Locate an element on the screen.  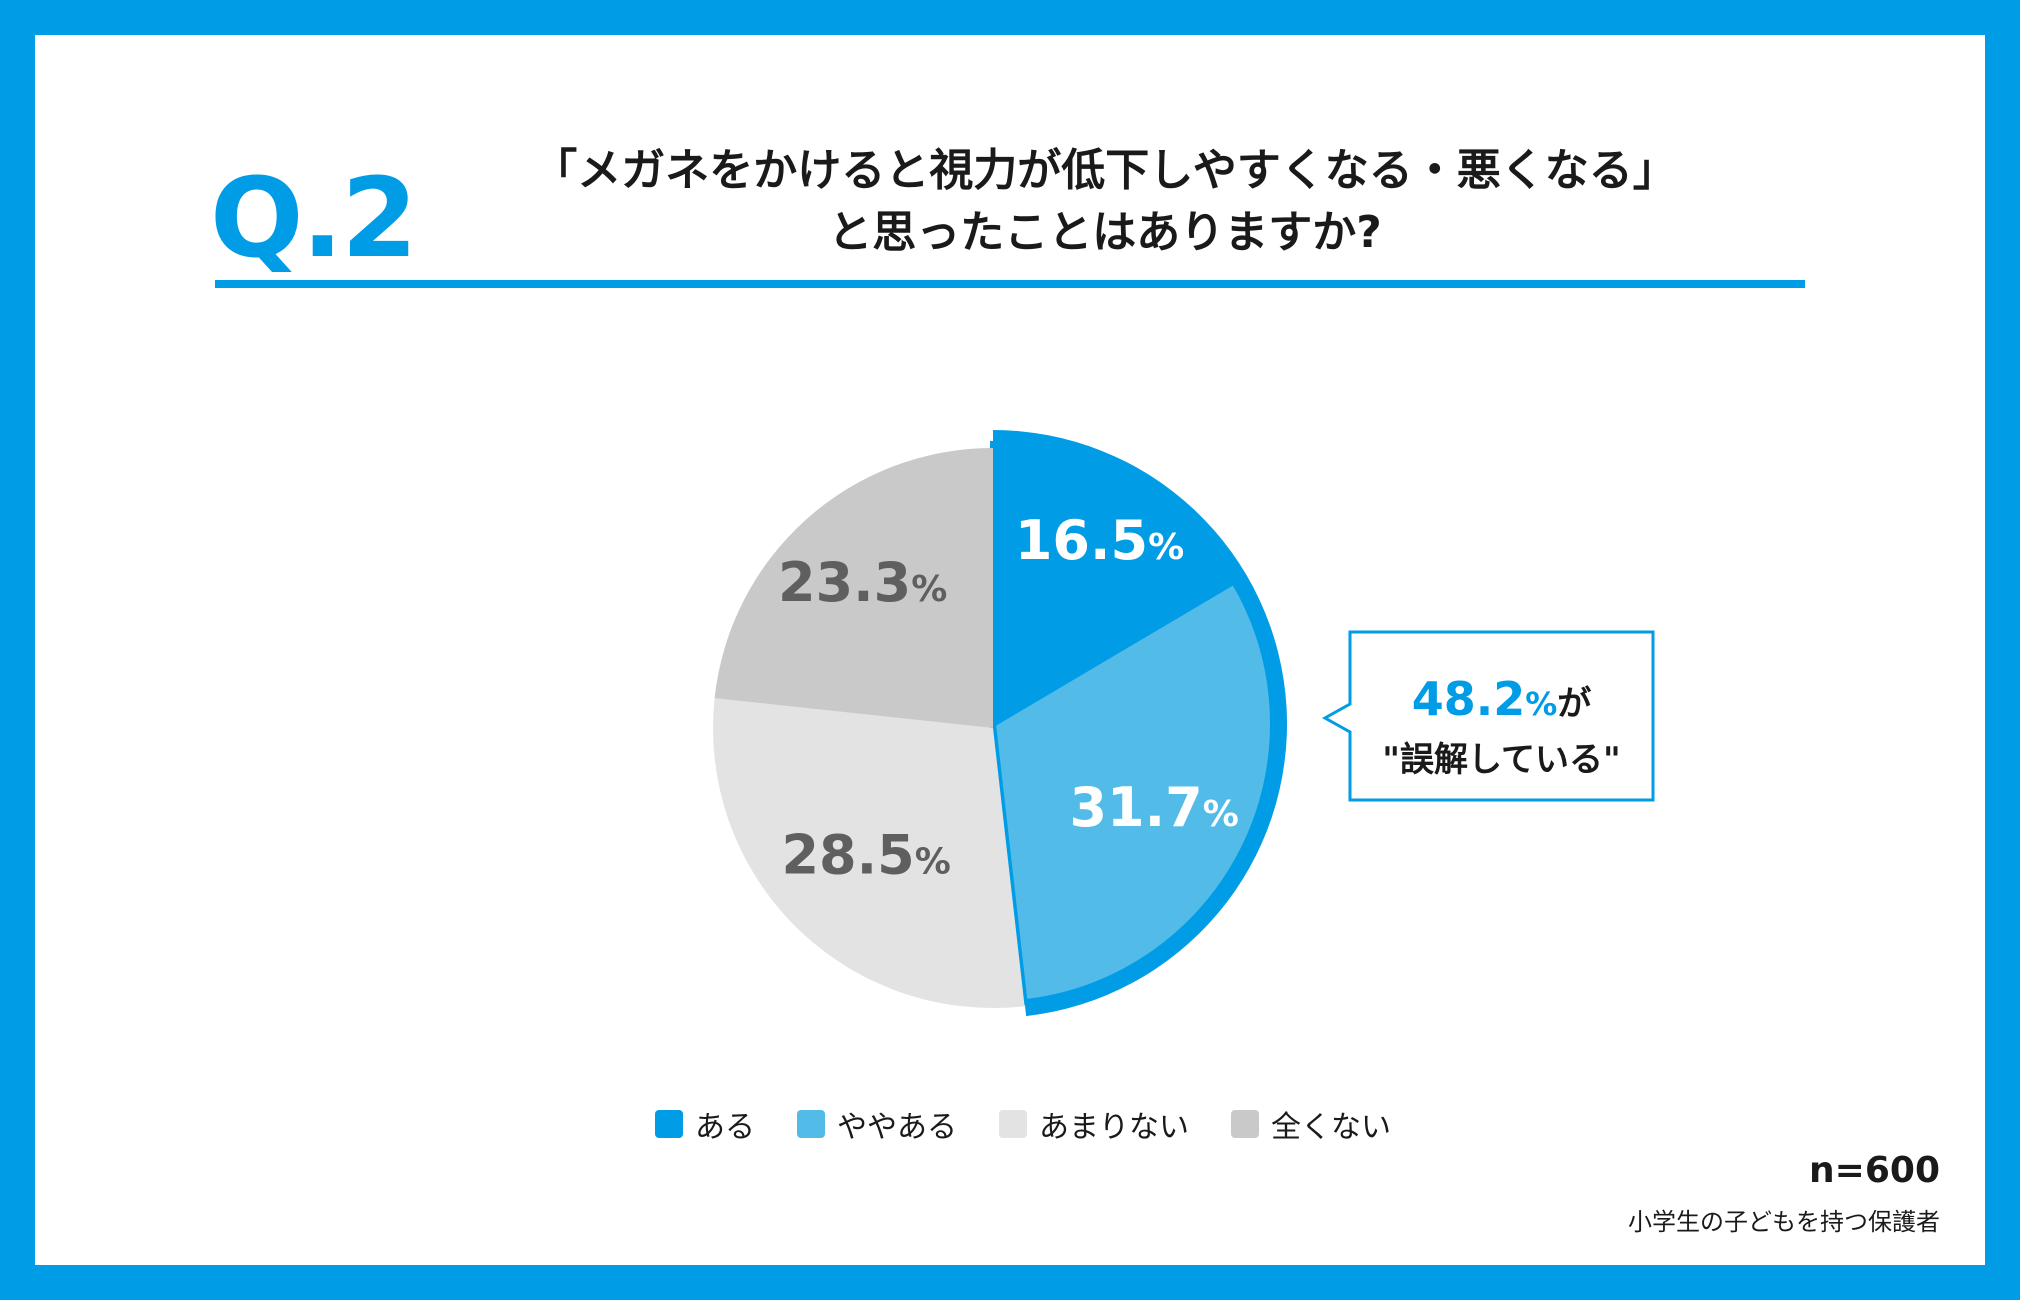
question-title-line-2: と思ったことはありますか? is located at coordinates (1105, 232).